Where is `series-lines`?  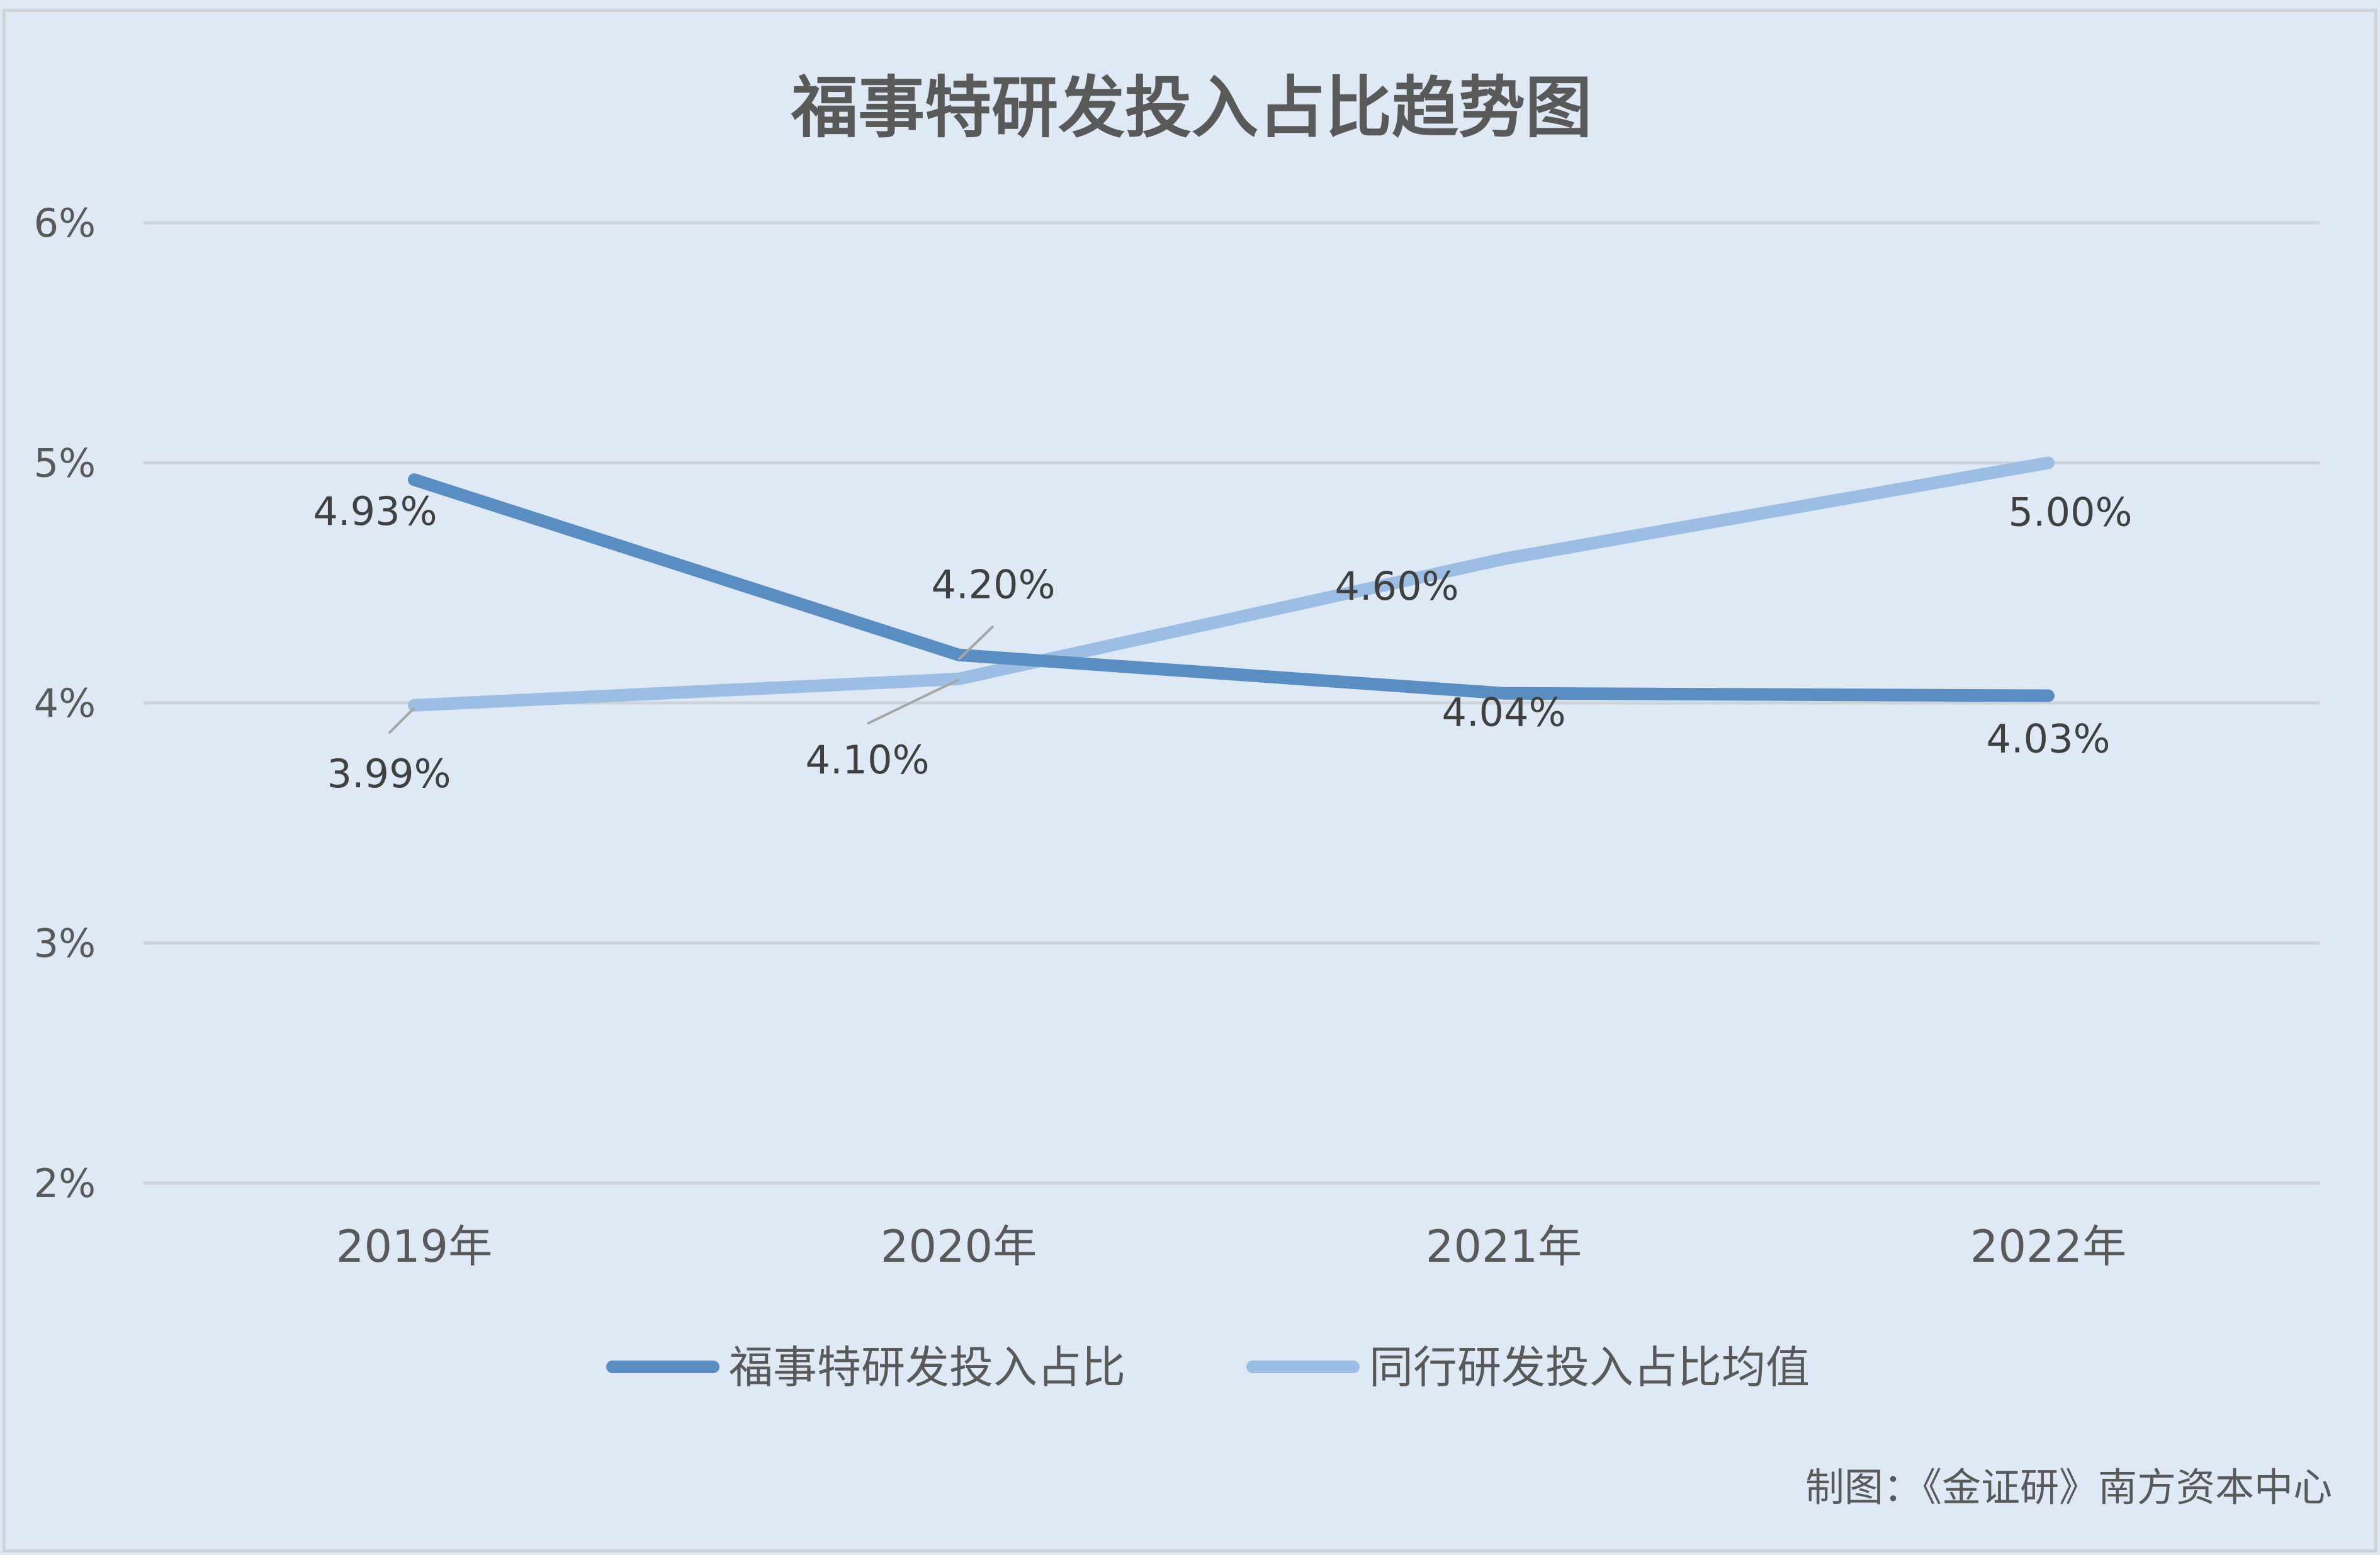 series-lines is located at coordinates (1231, 584).